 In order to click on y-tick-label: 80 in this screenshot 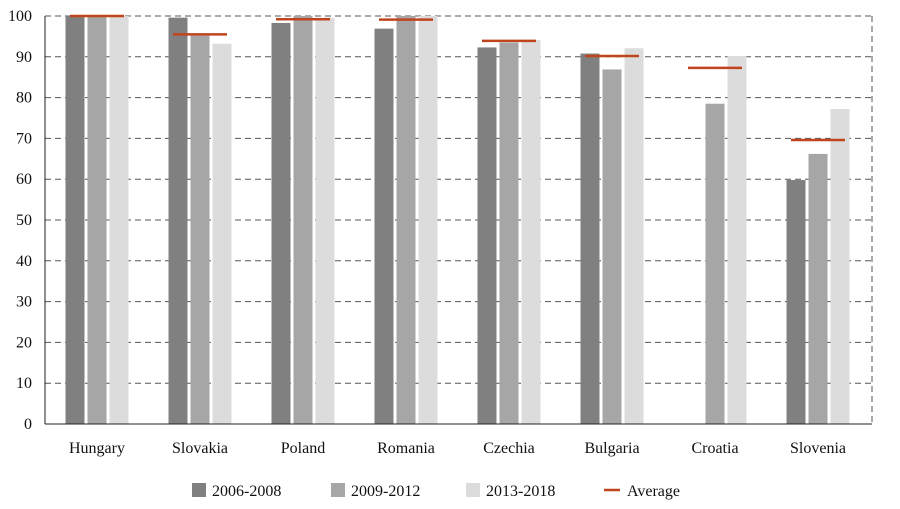, I will do `click(24, 98)`.